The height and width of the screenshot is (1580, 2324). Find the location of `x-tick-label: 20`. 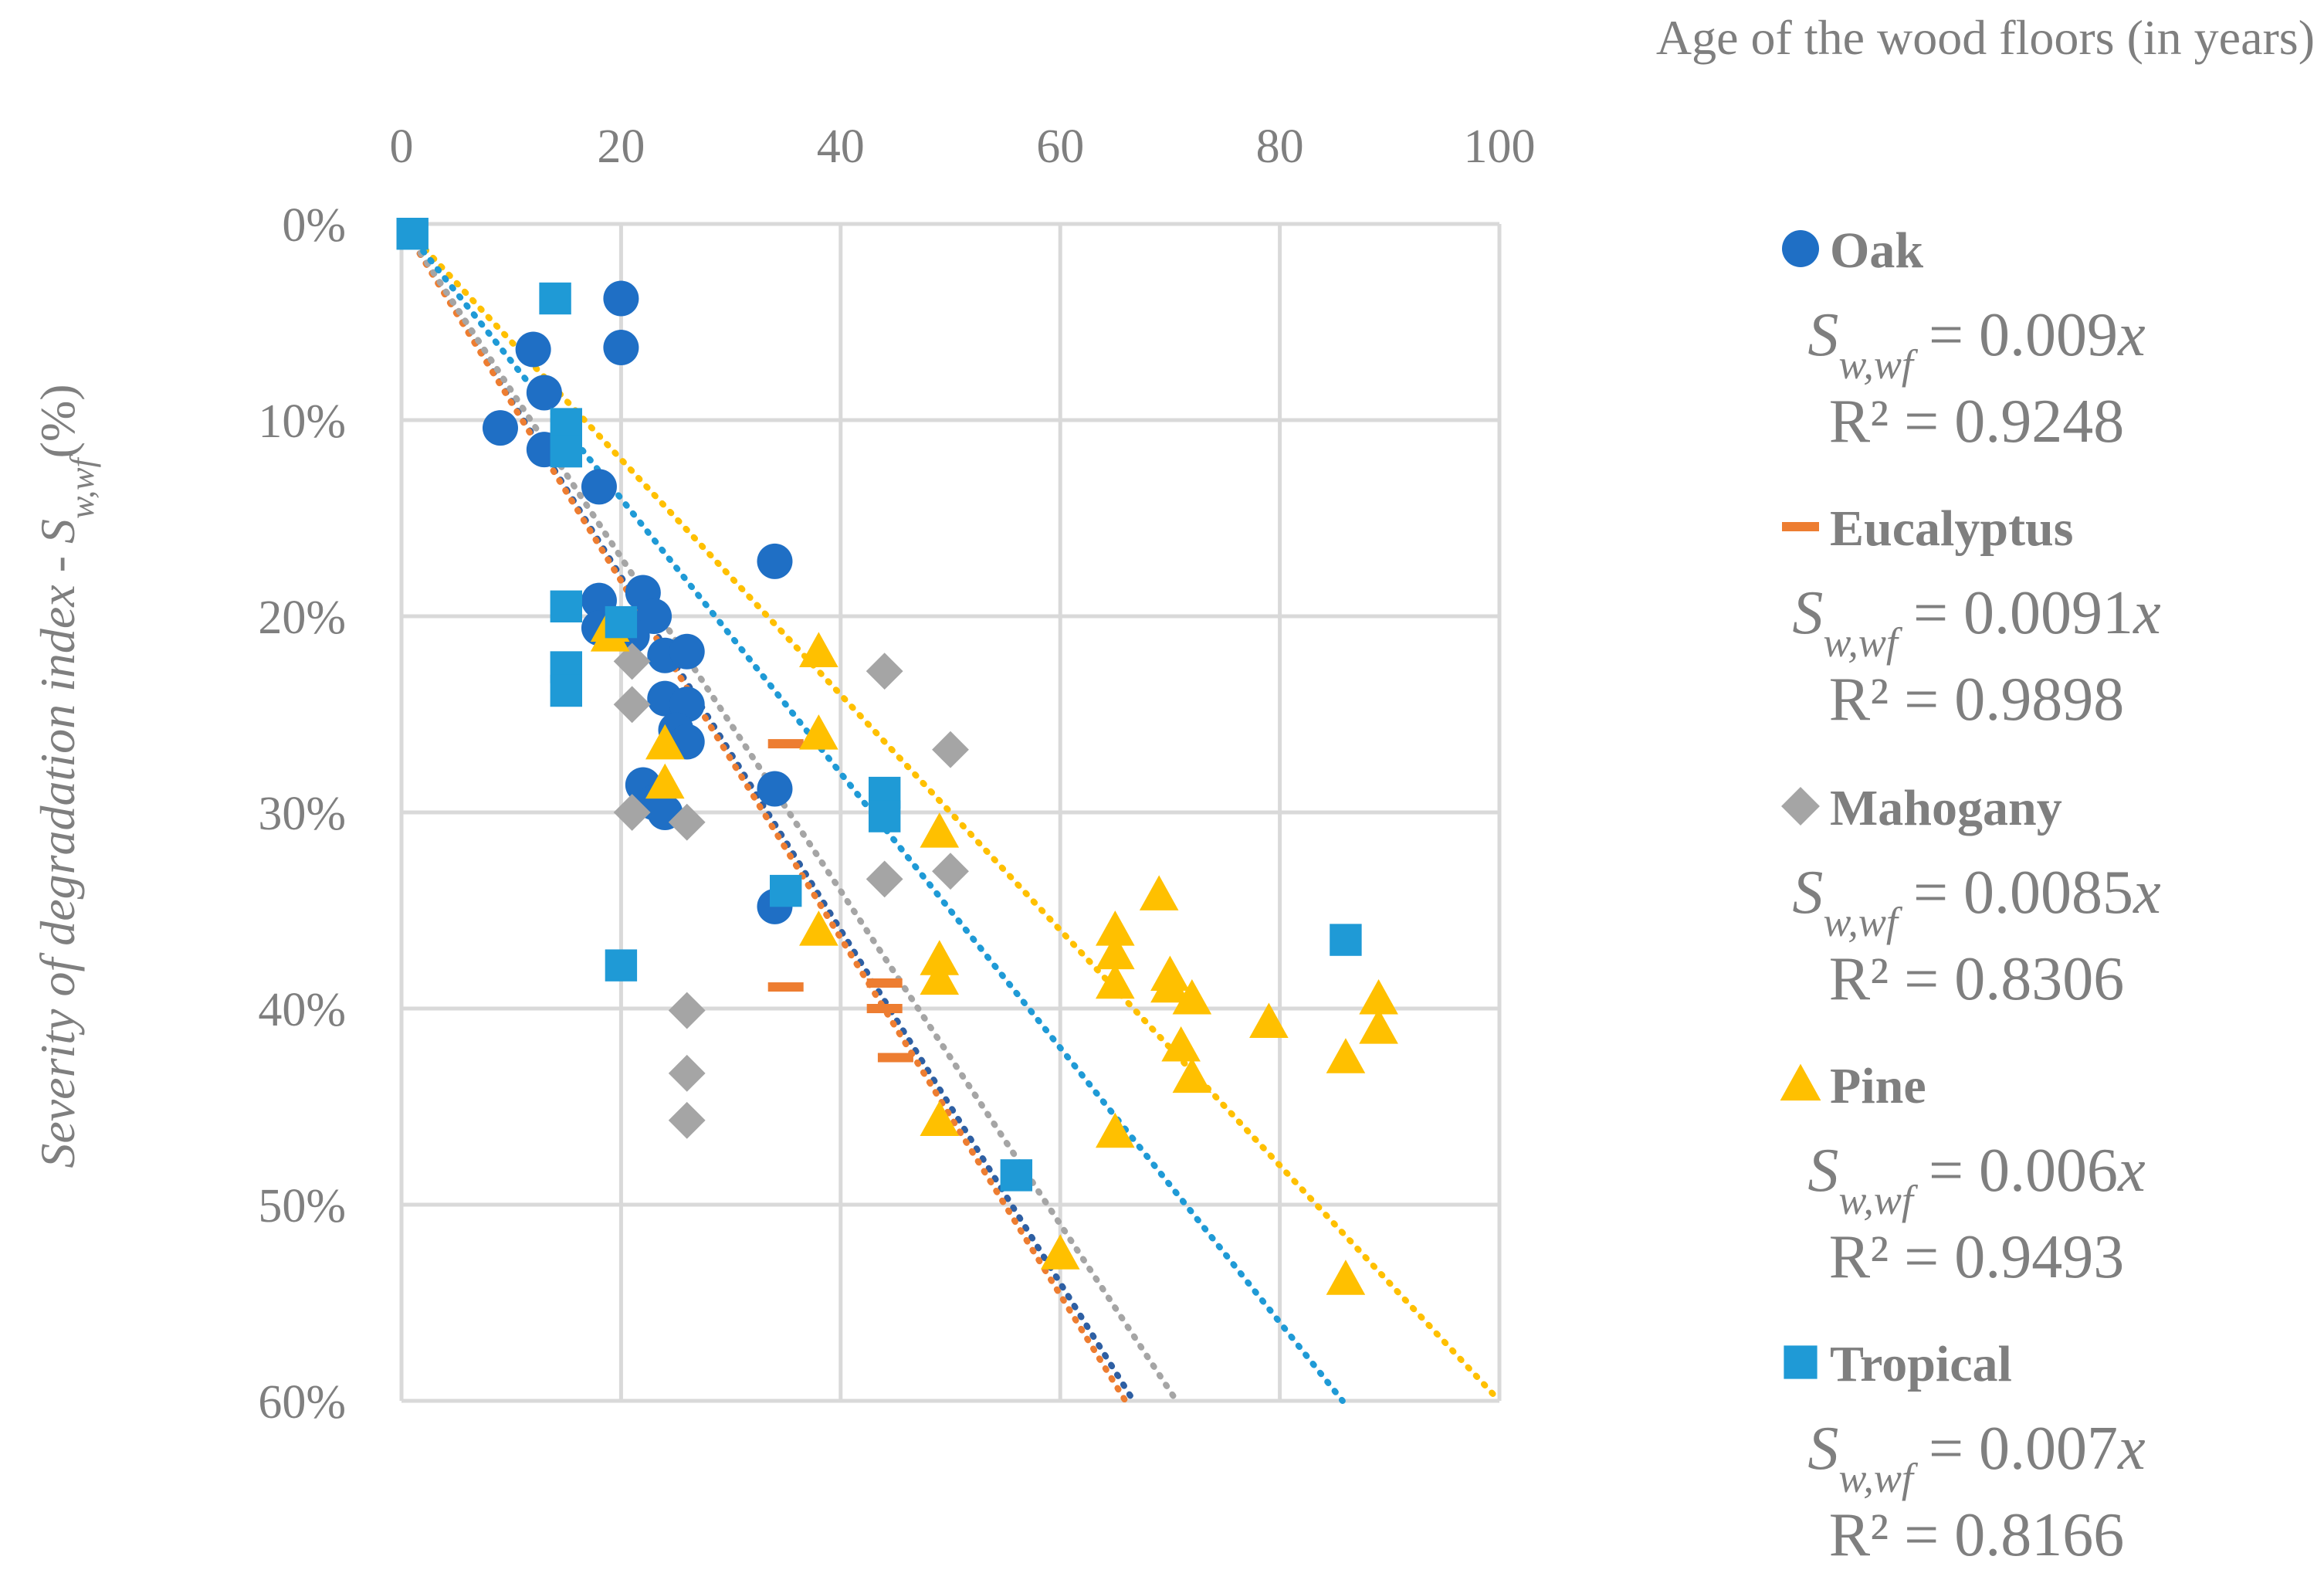

x-tick-label: 20 is located at coordinates (621, 146).